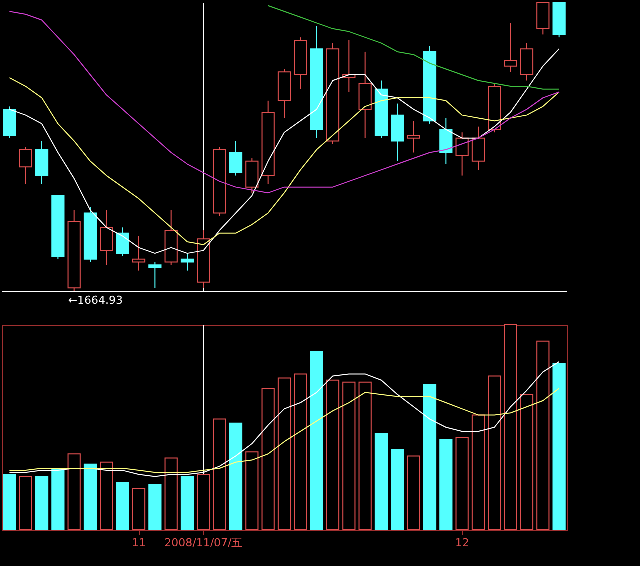  I want to click on text: ←1664.93, so click(96, 300).